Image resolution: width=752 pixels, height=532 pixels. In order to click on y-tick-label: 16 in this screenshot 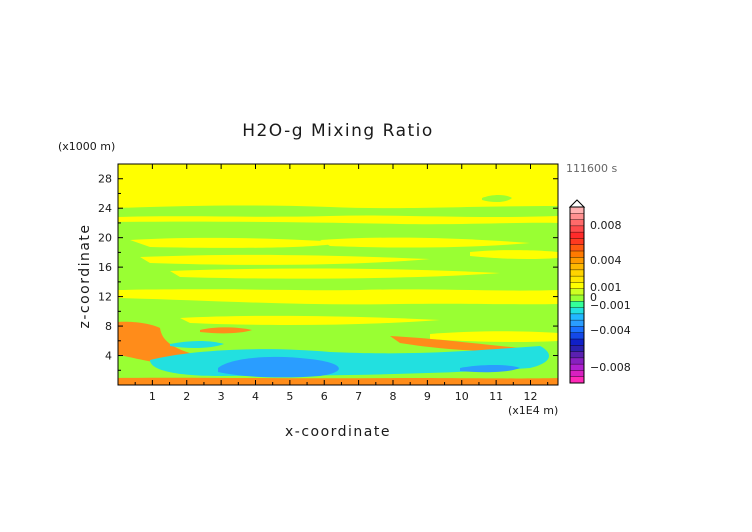, I will do `click(105, 267)`.